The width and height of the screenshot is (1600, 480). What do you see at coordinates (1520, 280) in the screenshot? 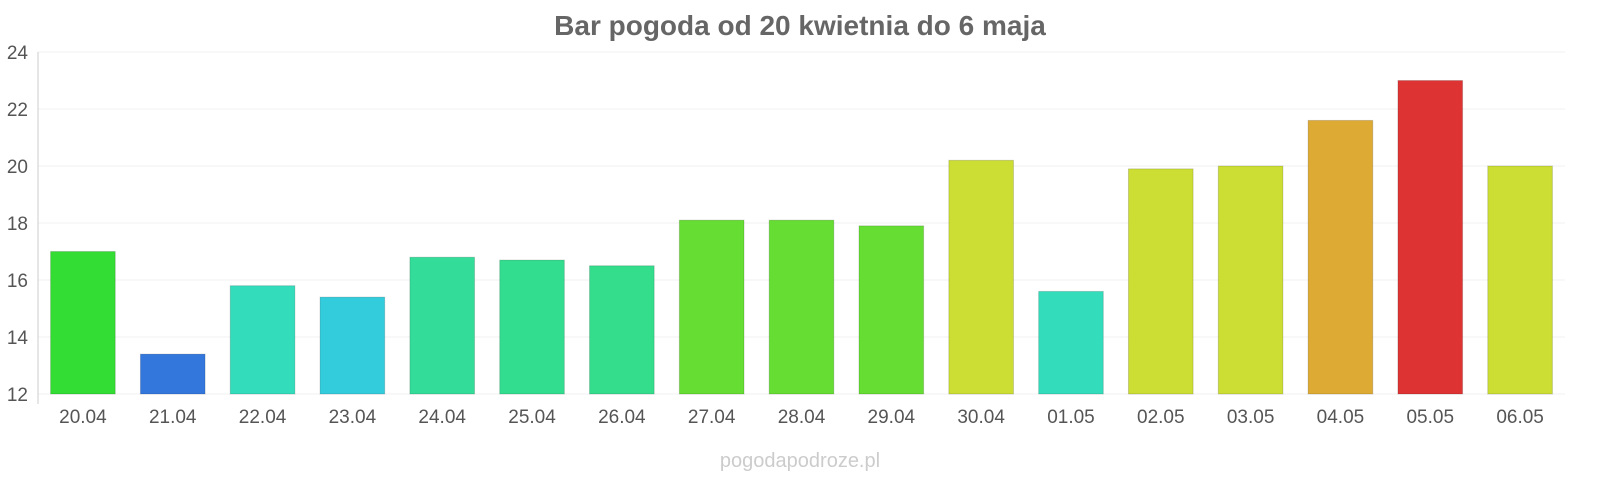
I see `bar-06.05` at bounding box center [1520, 280].